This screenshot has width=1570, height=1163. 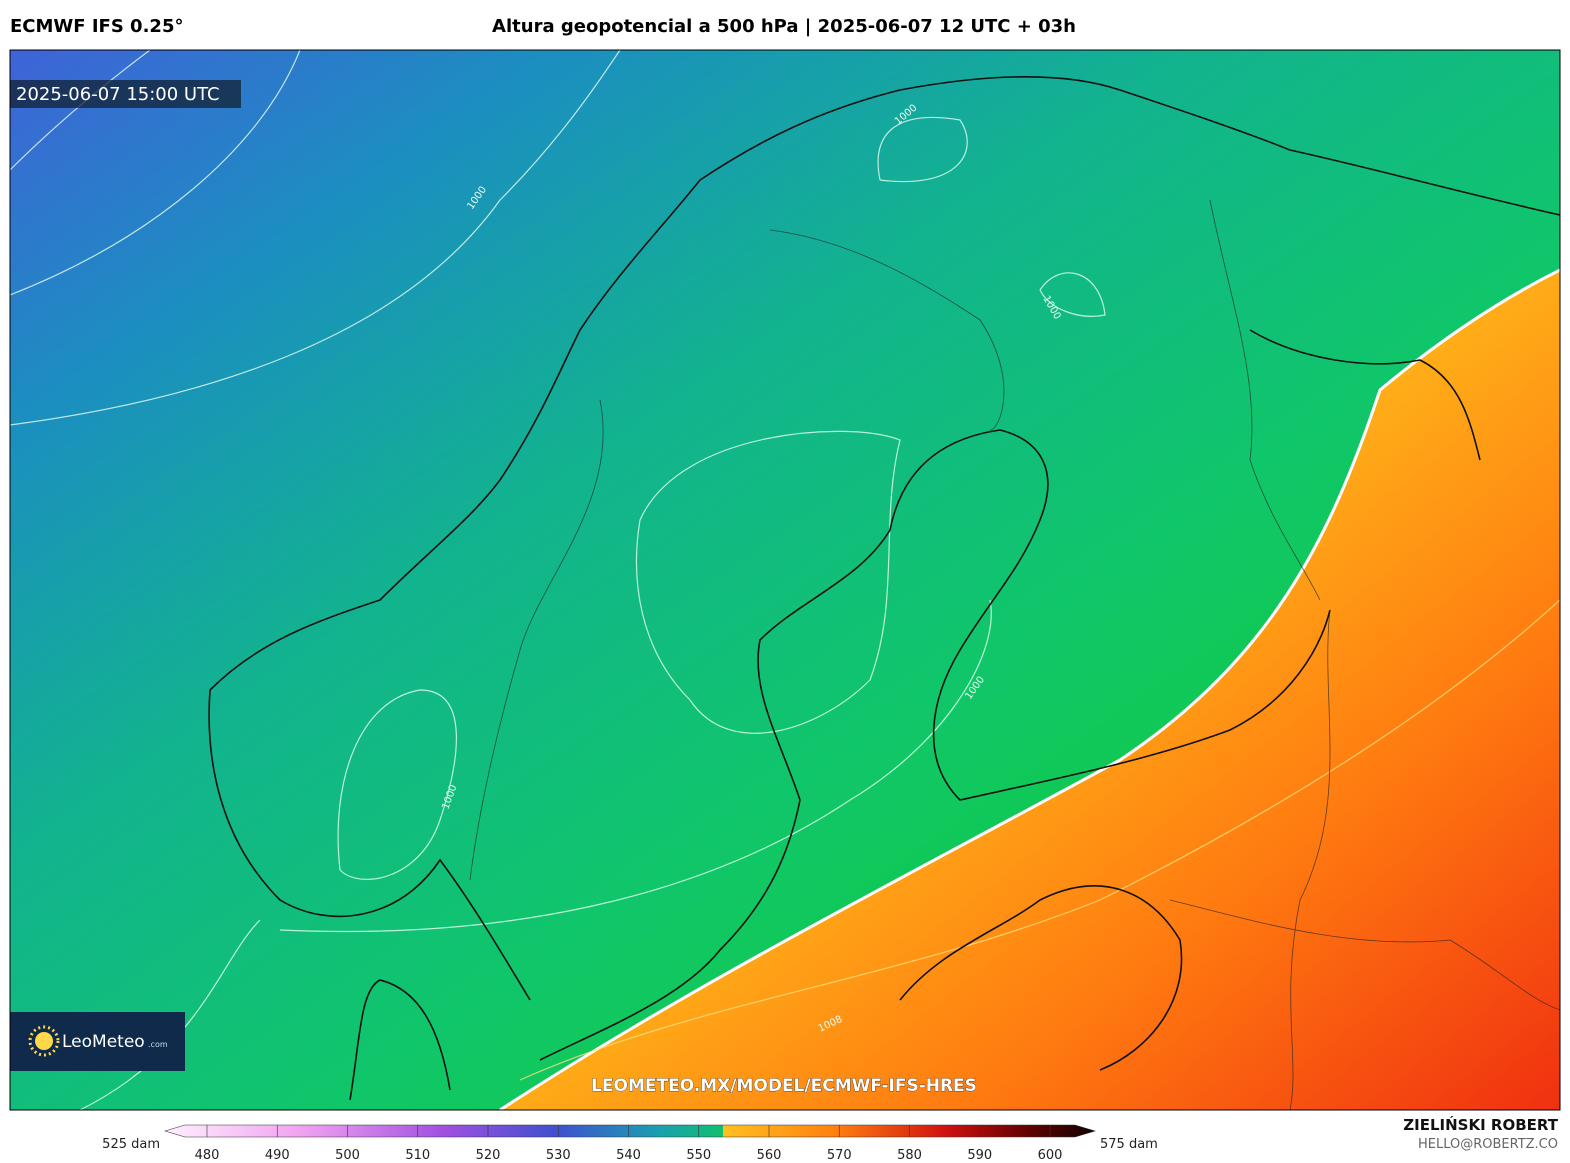 What do you see at coordinates (1050, 1155) in the screenshot?
I see `colorbar-tick-label: 600` at bounding box center [1050, 1155].